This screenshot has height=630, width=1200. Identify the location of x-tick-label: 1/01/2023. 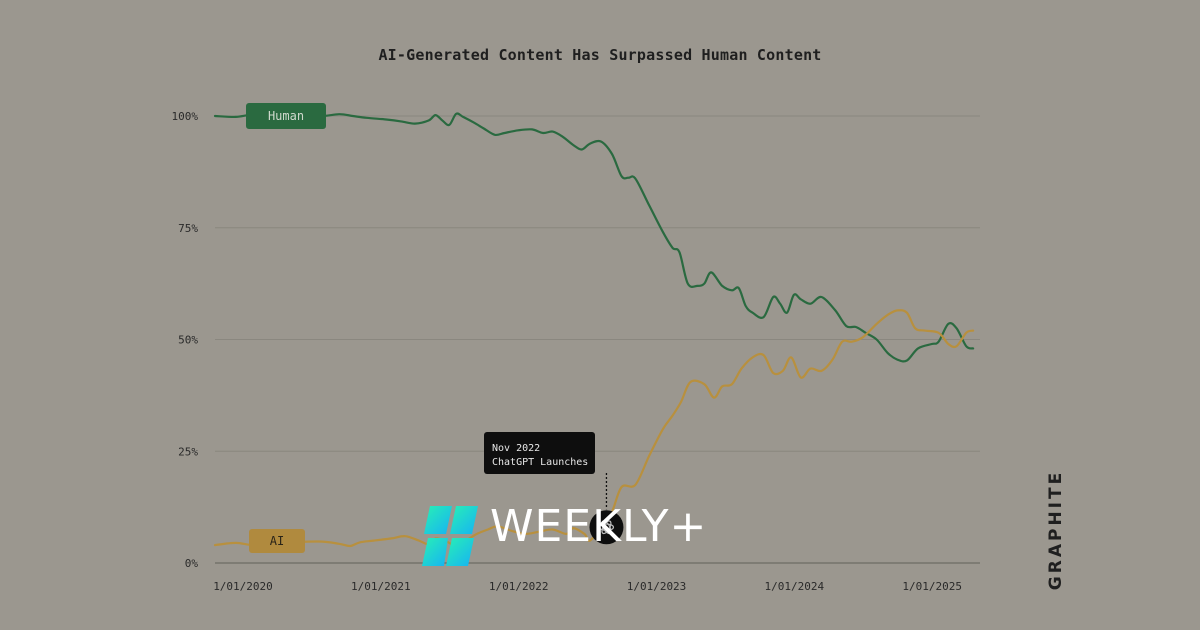
(657, 586).